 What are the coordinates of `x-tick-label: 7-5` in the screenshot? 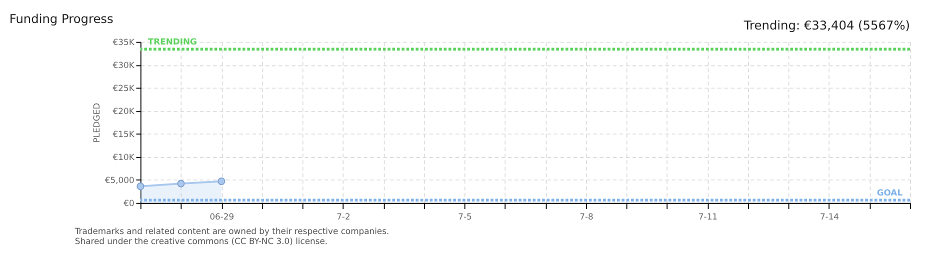 It's located at (465, 216).